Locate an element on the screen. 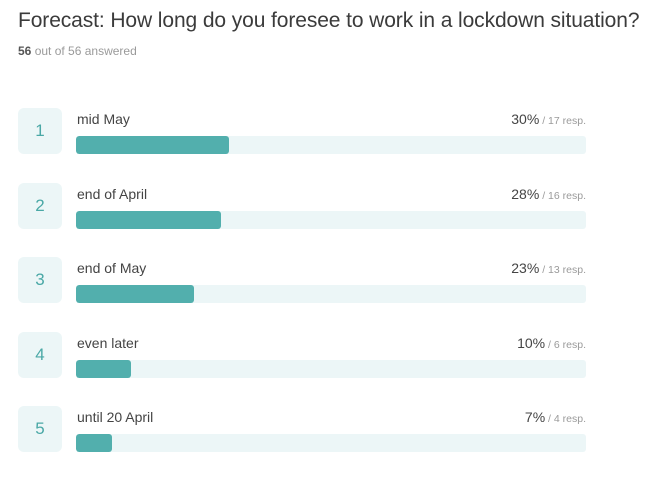  answered-suffix: out of 56 answered is located at coordinates (84, 51).